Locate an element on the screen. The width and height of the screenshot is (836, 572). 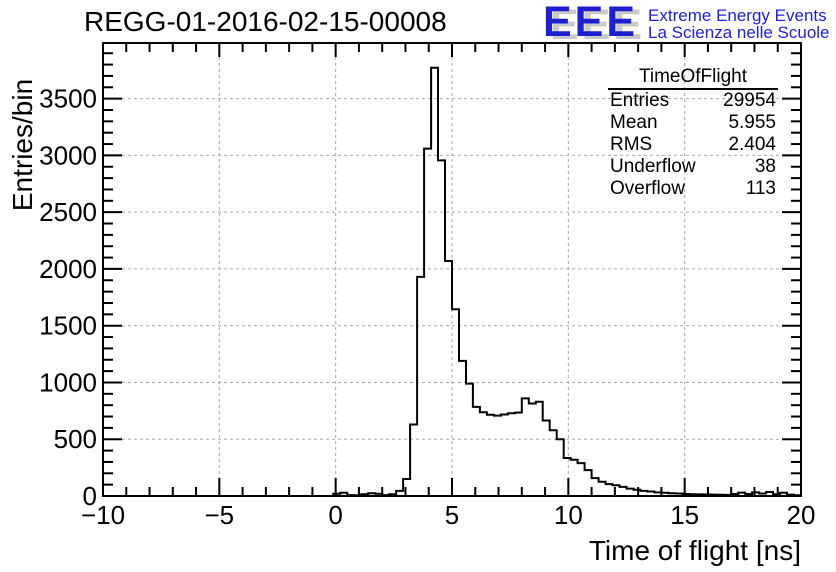
stats-value: 113 is located at coordinates (760, 188).